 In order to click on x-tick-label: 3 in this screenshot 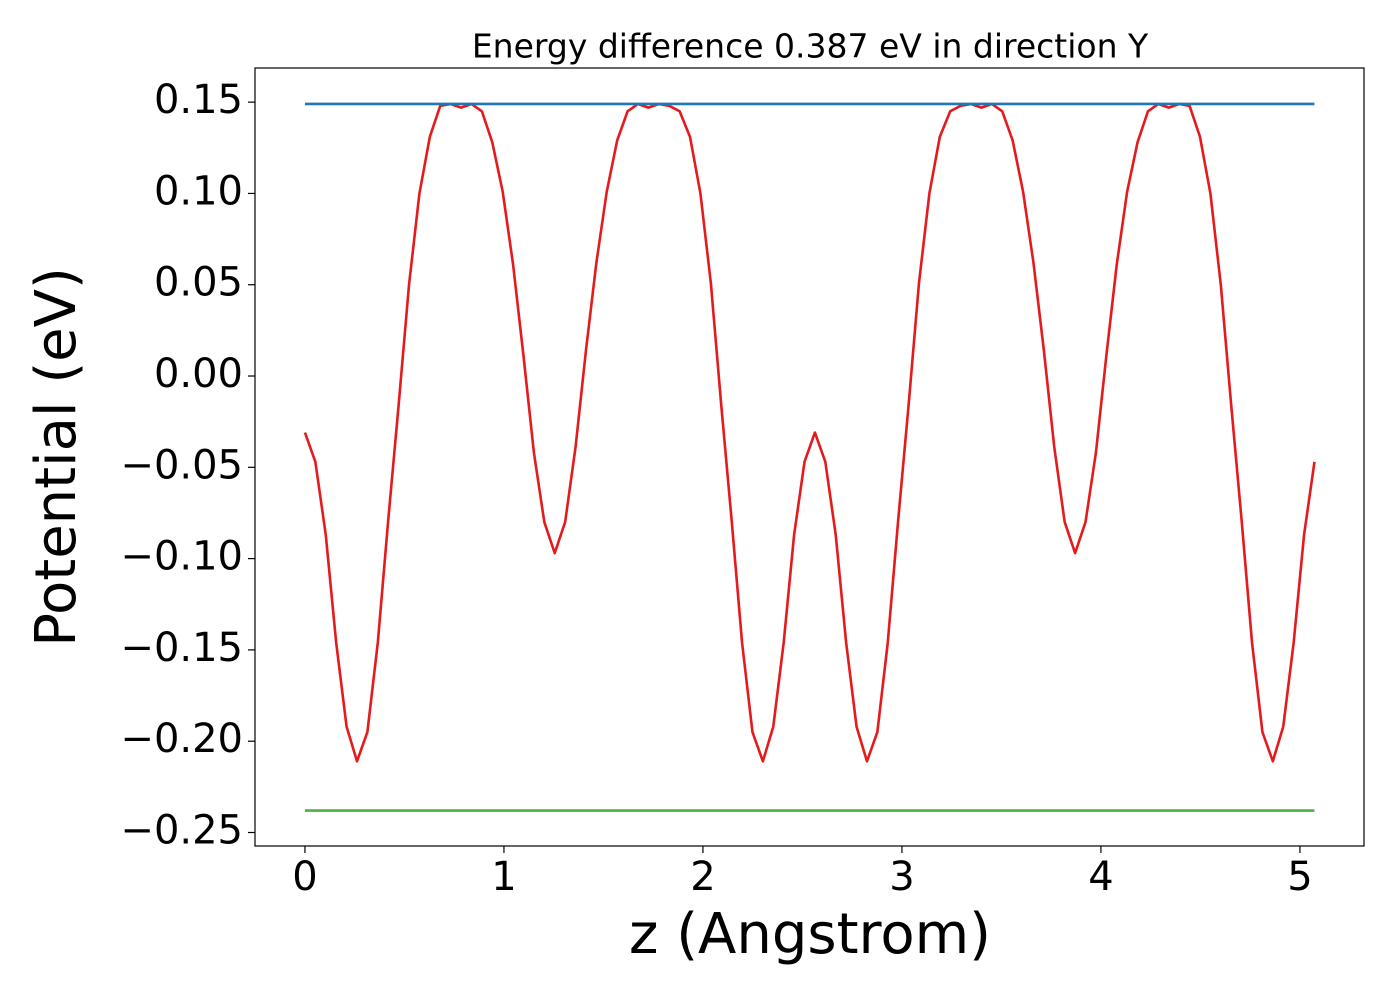, I will do `click(901, 877)`.